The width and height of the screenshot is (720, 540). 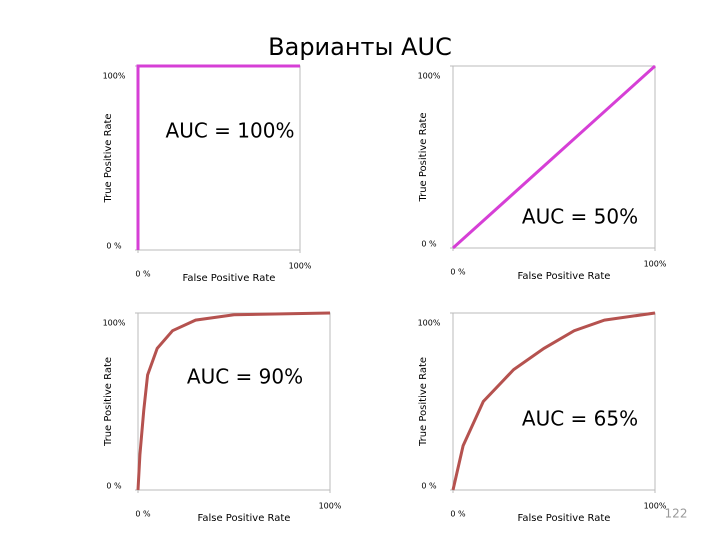 What do you see at coordinates (360, 47) in the screenshot?
I see `slide-title: Варианты AUC` at bounding box center [360, 47].